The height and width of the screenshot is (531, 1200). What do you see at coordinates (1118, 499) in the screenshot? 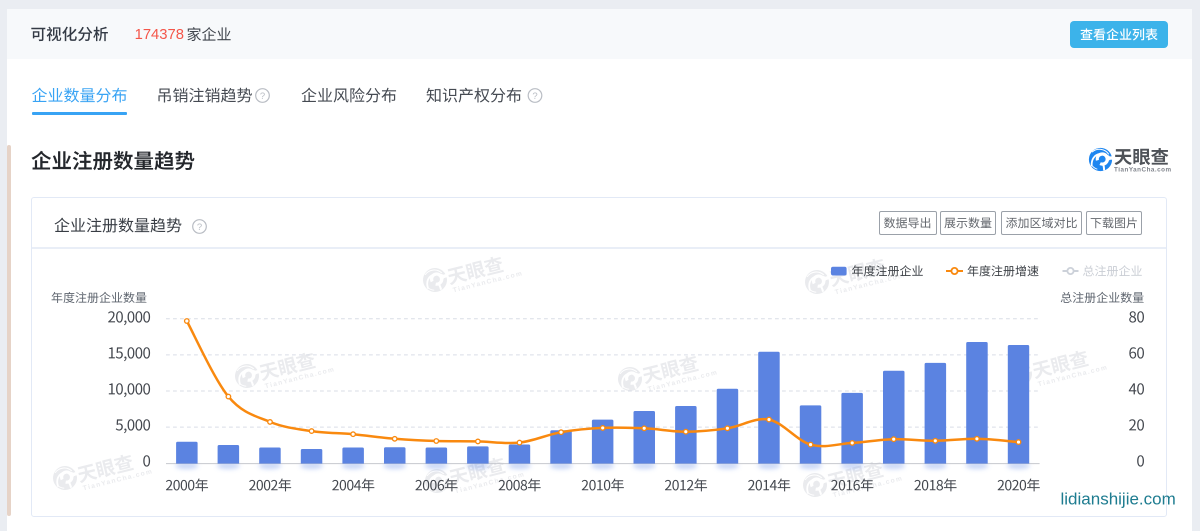
I see `svg-text: lidianshijie.com` at bounding box center [1118, 499].